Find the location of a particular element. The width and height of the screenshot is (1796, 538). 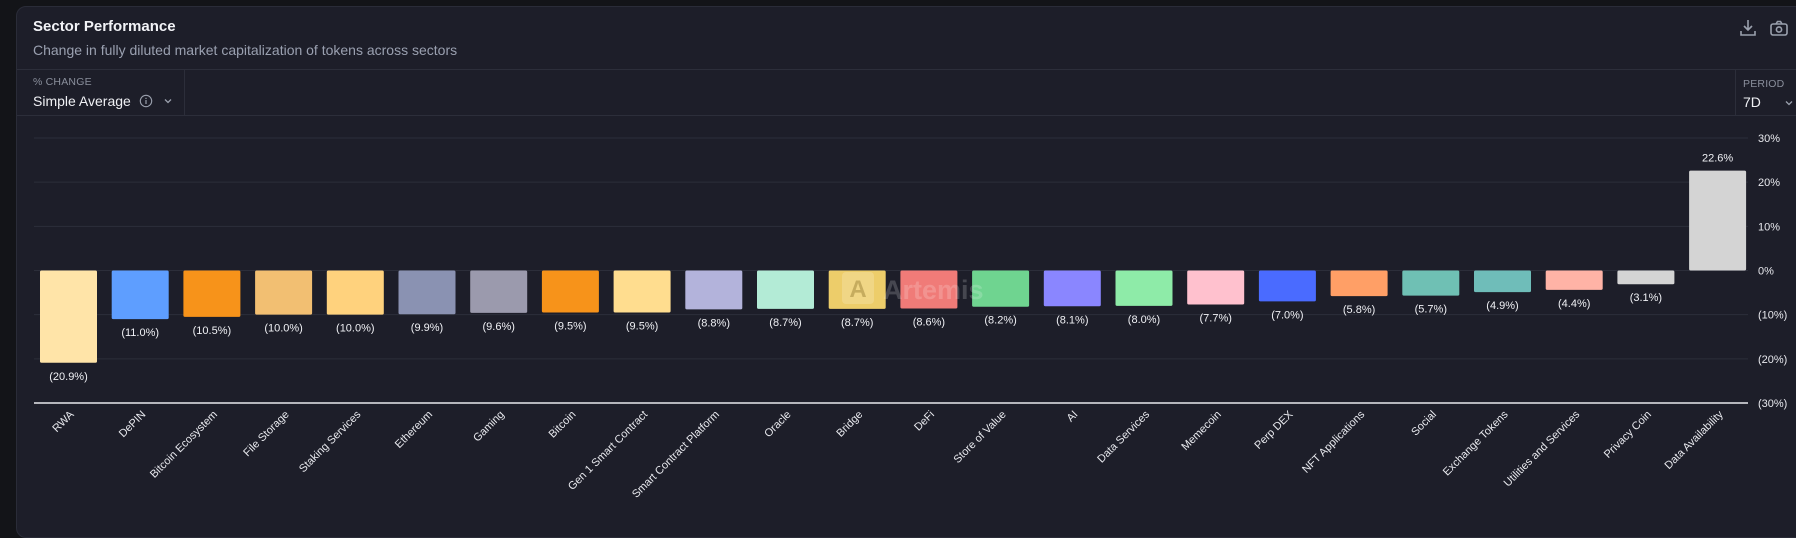

change-mode-value: Simple Average is located at coordinates (82, 101).